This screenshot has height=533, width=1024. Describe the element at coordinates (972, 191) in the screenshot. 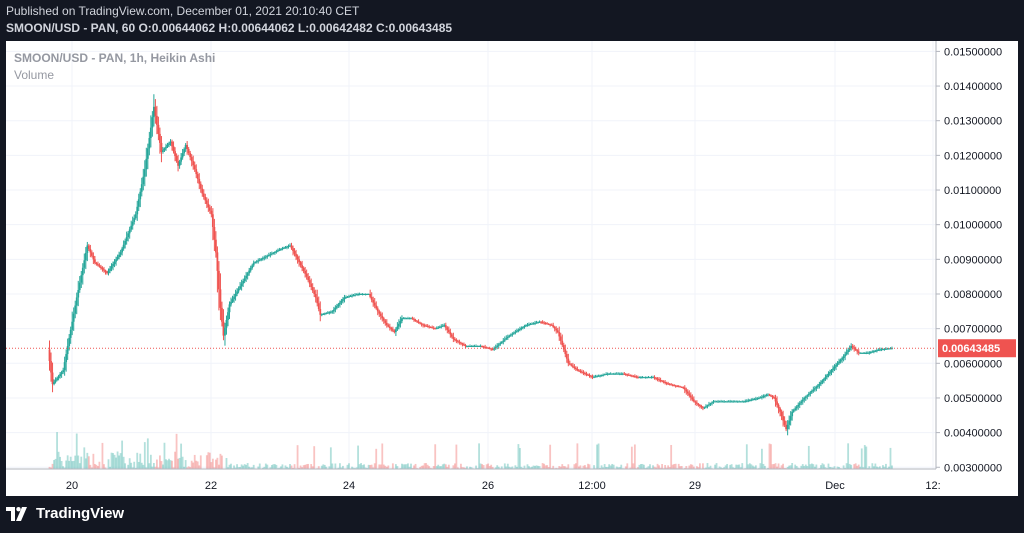

I see `y-tick-label: 0.01100000` at that location.